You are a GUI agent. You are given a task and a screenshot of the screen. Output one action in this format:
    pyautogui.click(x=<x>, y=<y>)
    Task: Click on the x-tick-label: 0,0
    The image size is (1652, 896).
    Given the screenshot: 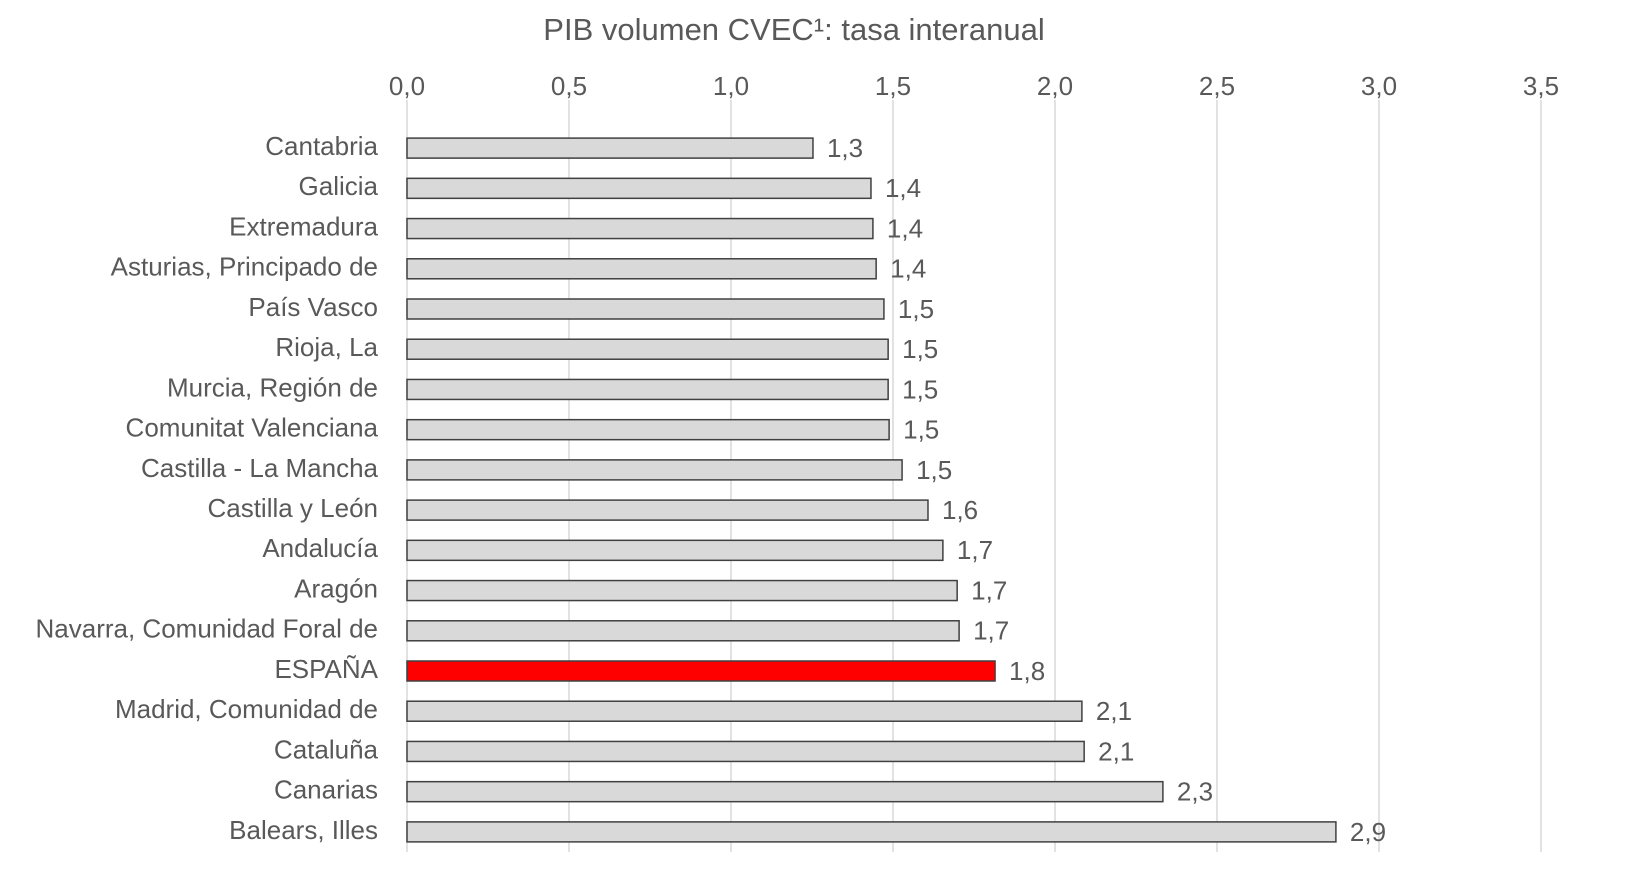 What is the action you would take?
    pyautogui.click(x=407, y=86)
    